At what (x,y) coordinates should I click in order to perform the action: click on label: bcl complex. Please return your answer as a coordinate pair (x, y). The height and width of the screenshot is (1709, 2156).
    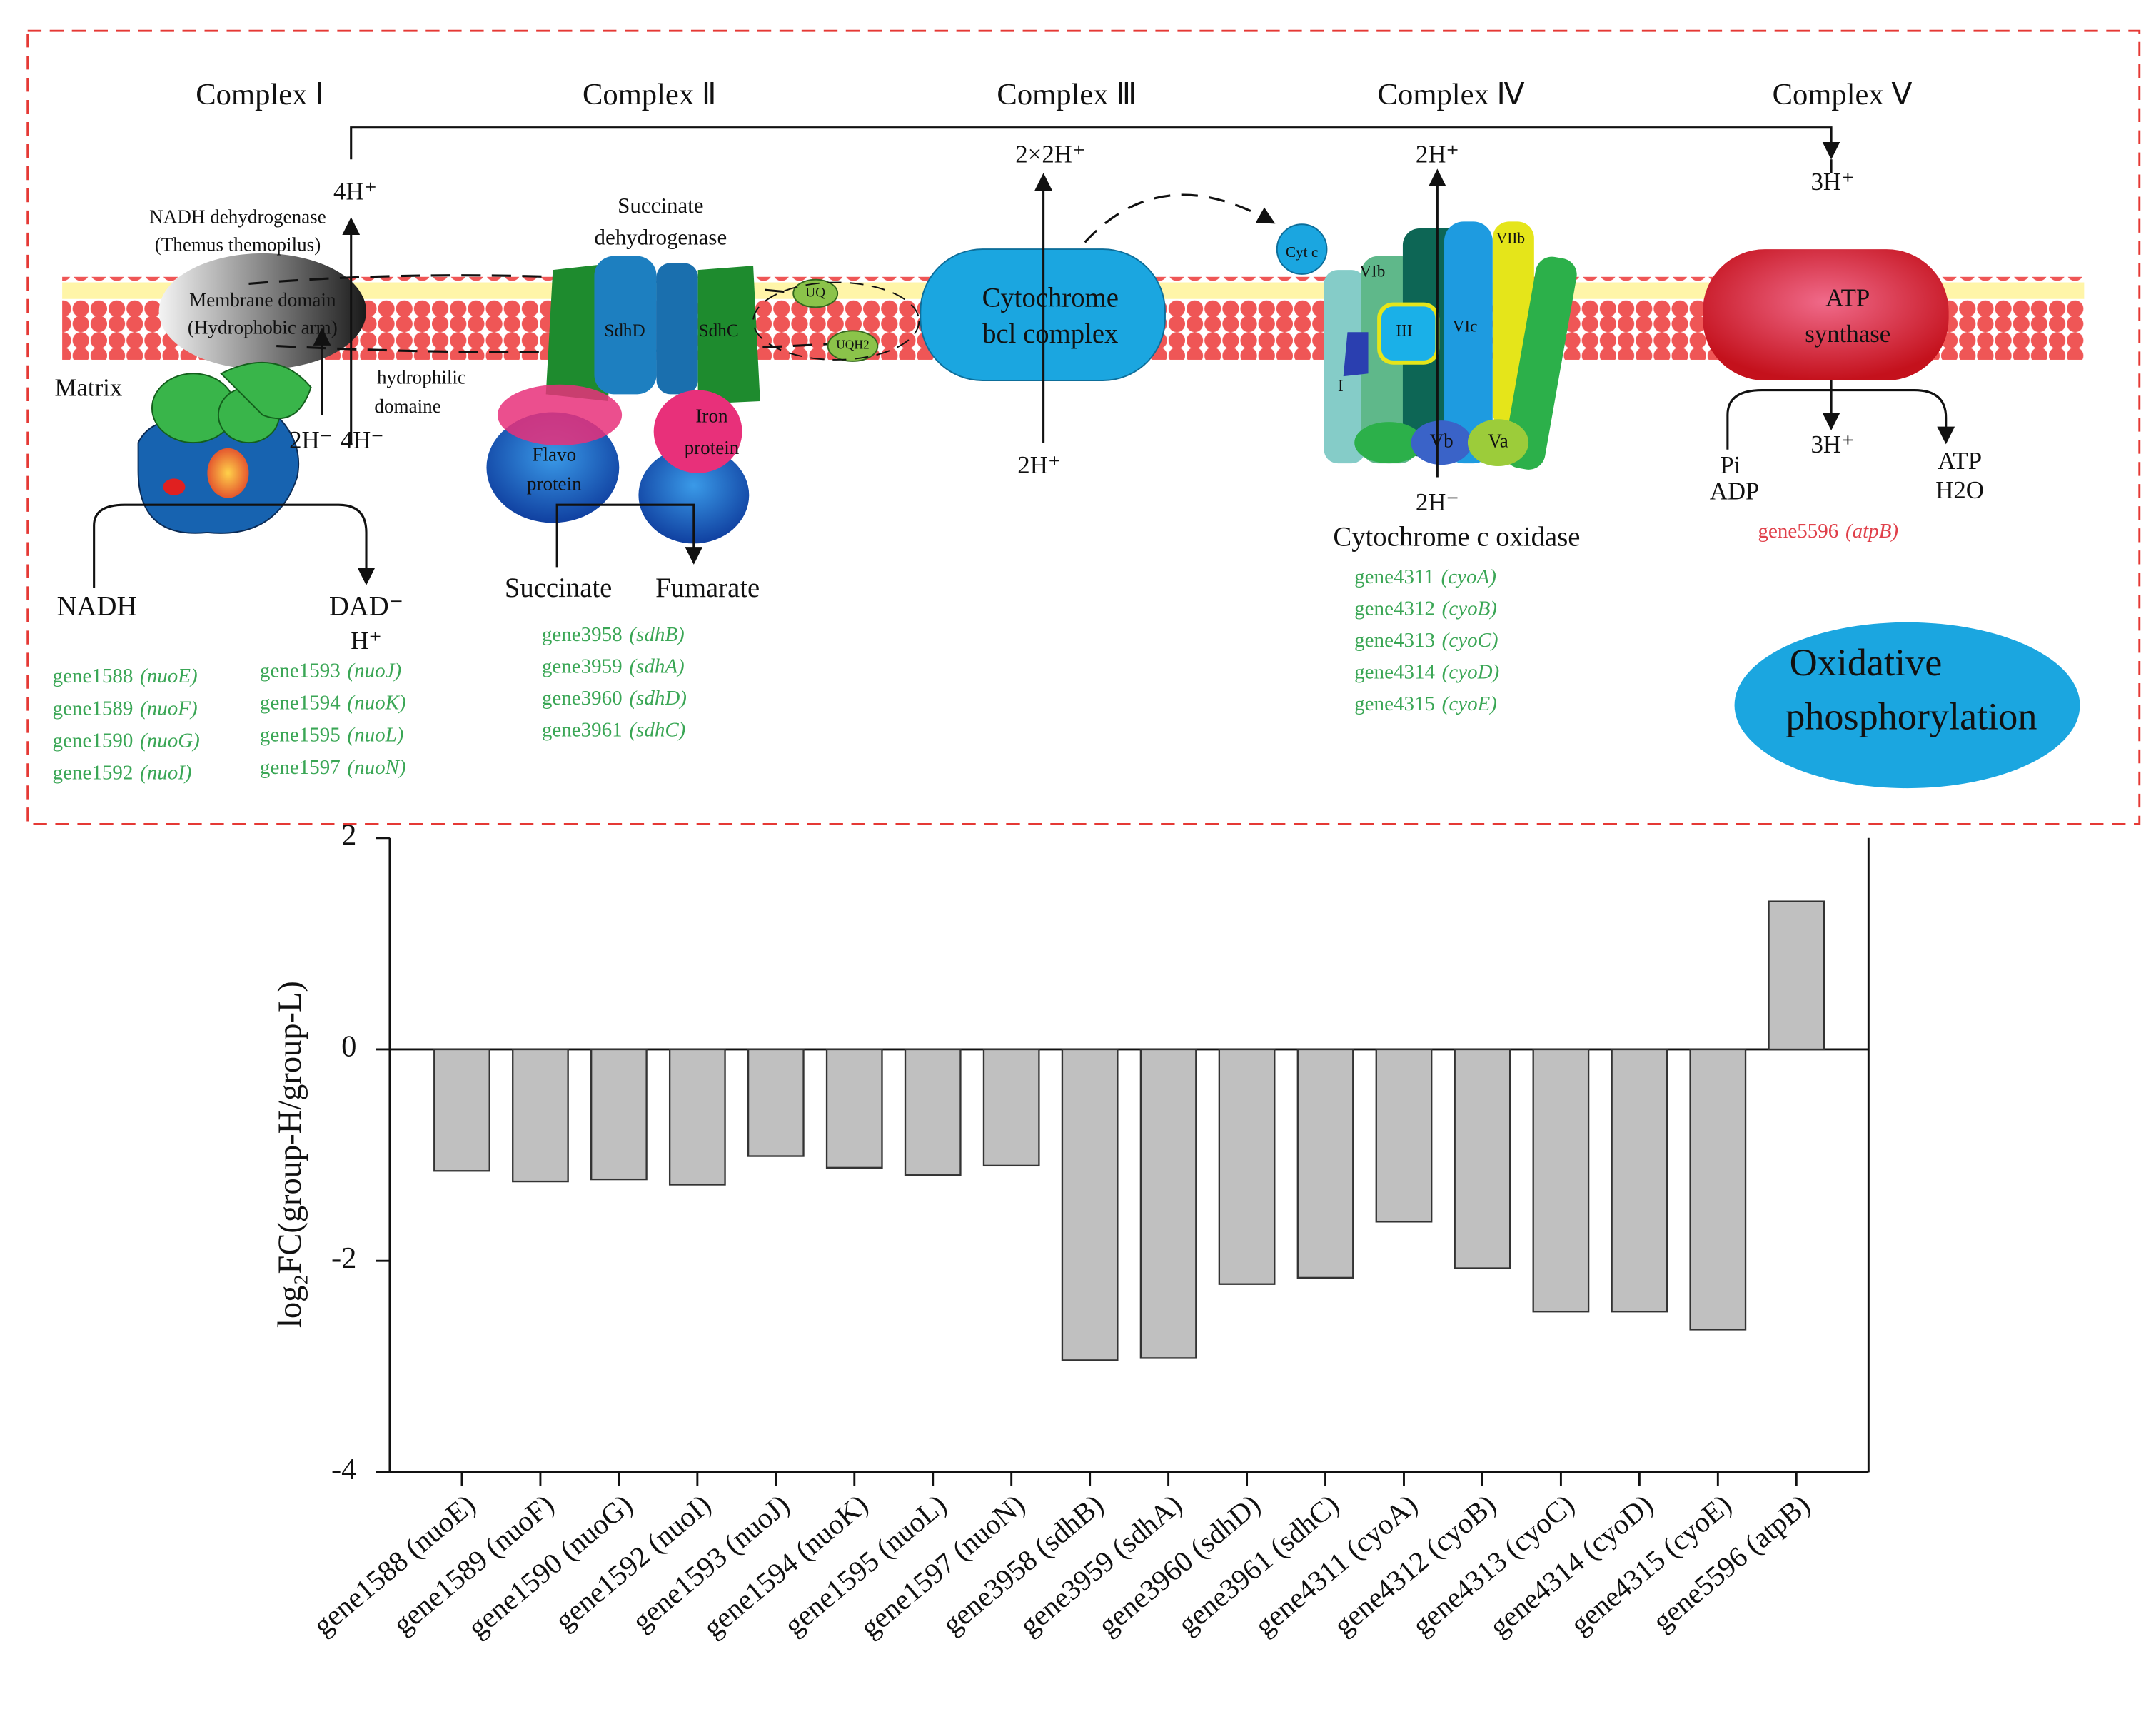
    Looking at the image, I should click on (1050, 334).